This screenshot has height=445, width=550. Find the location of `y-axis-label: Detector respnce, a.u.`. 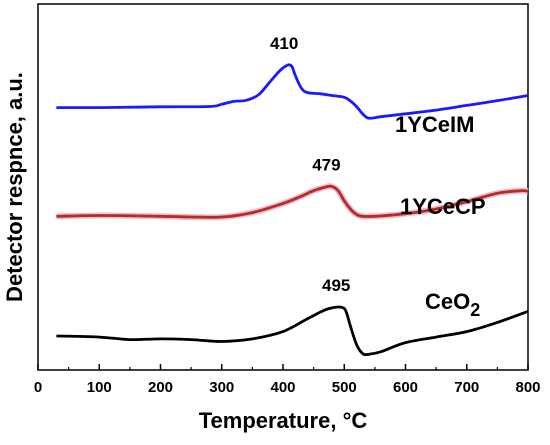

y-axis-label: Detector respnce, a.u. is located at coordinates (14, 187).